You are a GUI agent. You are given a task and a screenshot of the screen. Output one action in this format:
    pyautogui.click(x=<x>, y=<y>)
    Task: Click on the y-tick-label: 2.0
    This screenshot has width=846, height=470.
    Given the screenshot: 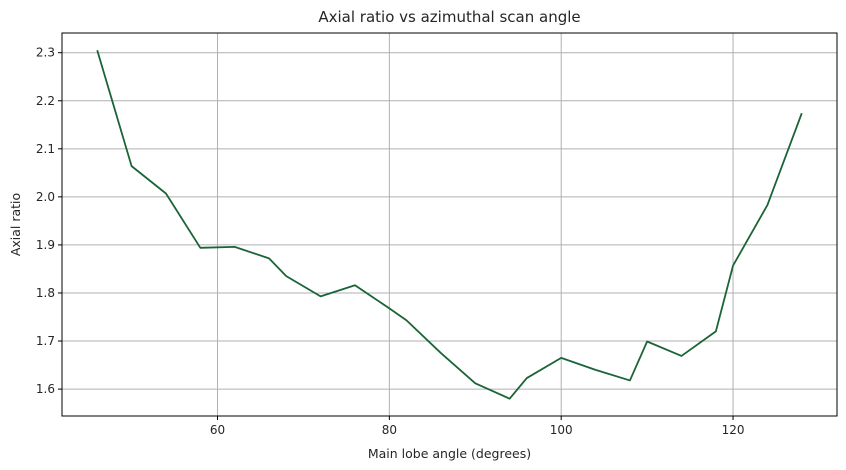 What is the action you would take?
    pyautogui.click(x=45, y=197)
    